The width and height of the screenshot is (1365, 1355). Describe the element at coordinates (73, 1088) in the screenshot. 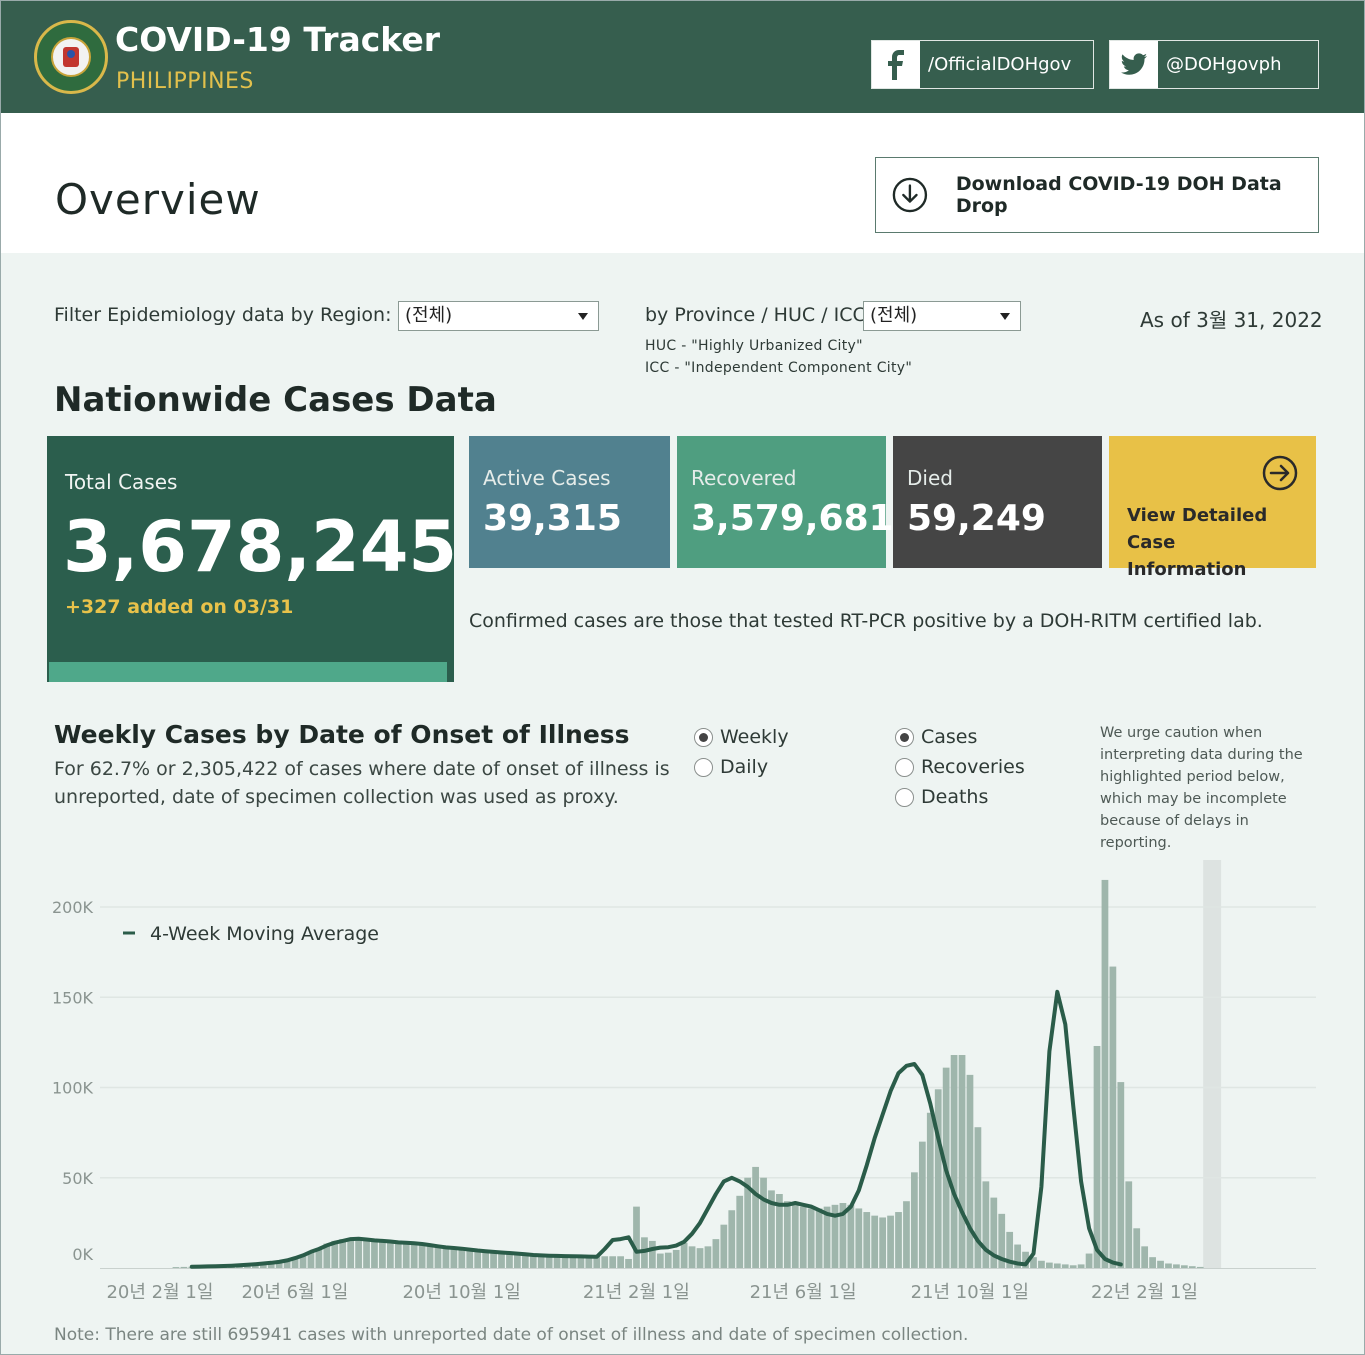

I see `y-tick-label: 100K` at that location.